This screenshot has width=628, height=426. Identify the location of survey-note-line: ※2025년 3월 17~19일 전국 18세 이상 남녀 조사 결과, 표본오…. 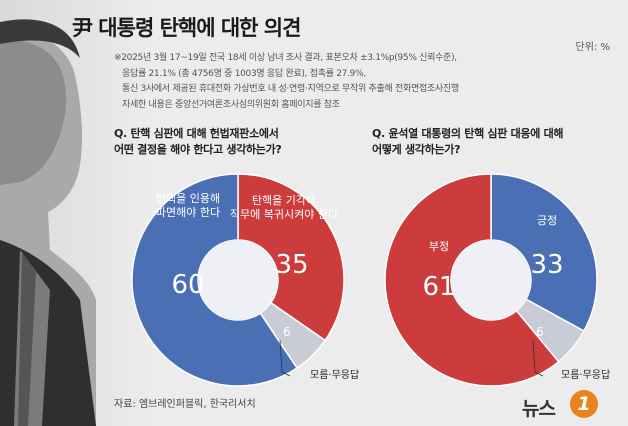
(285, 58).